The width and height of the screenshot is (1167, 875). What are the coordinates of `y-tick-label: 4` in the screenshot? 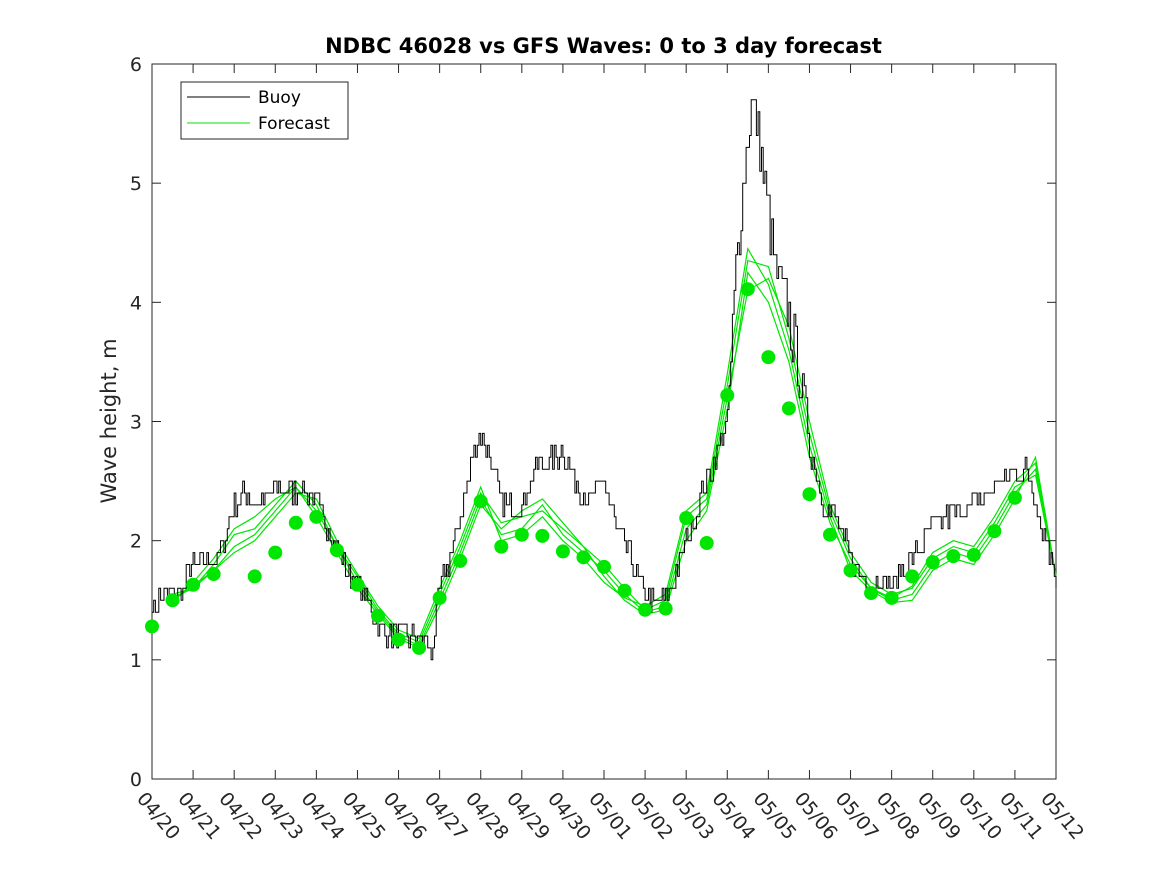 It's located at (136, 303).